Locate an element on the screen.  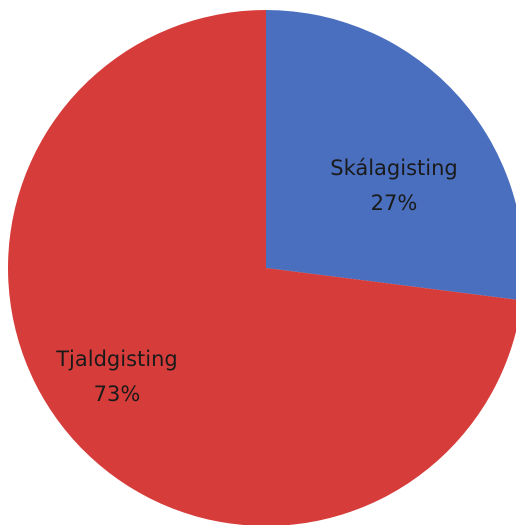
slice-label-name-0: Skálagisting is located at coordinates (394, 168).